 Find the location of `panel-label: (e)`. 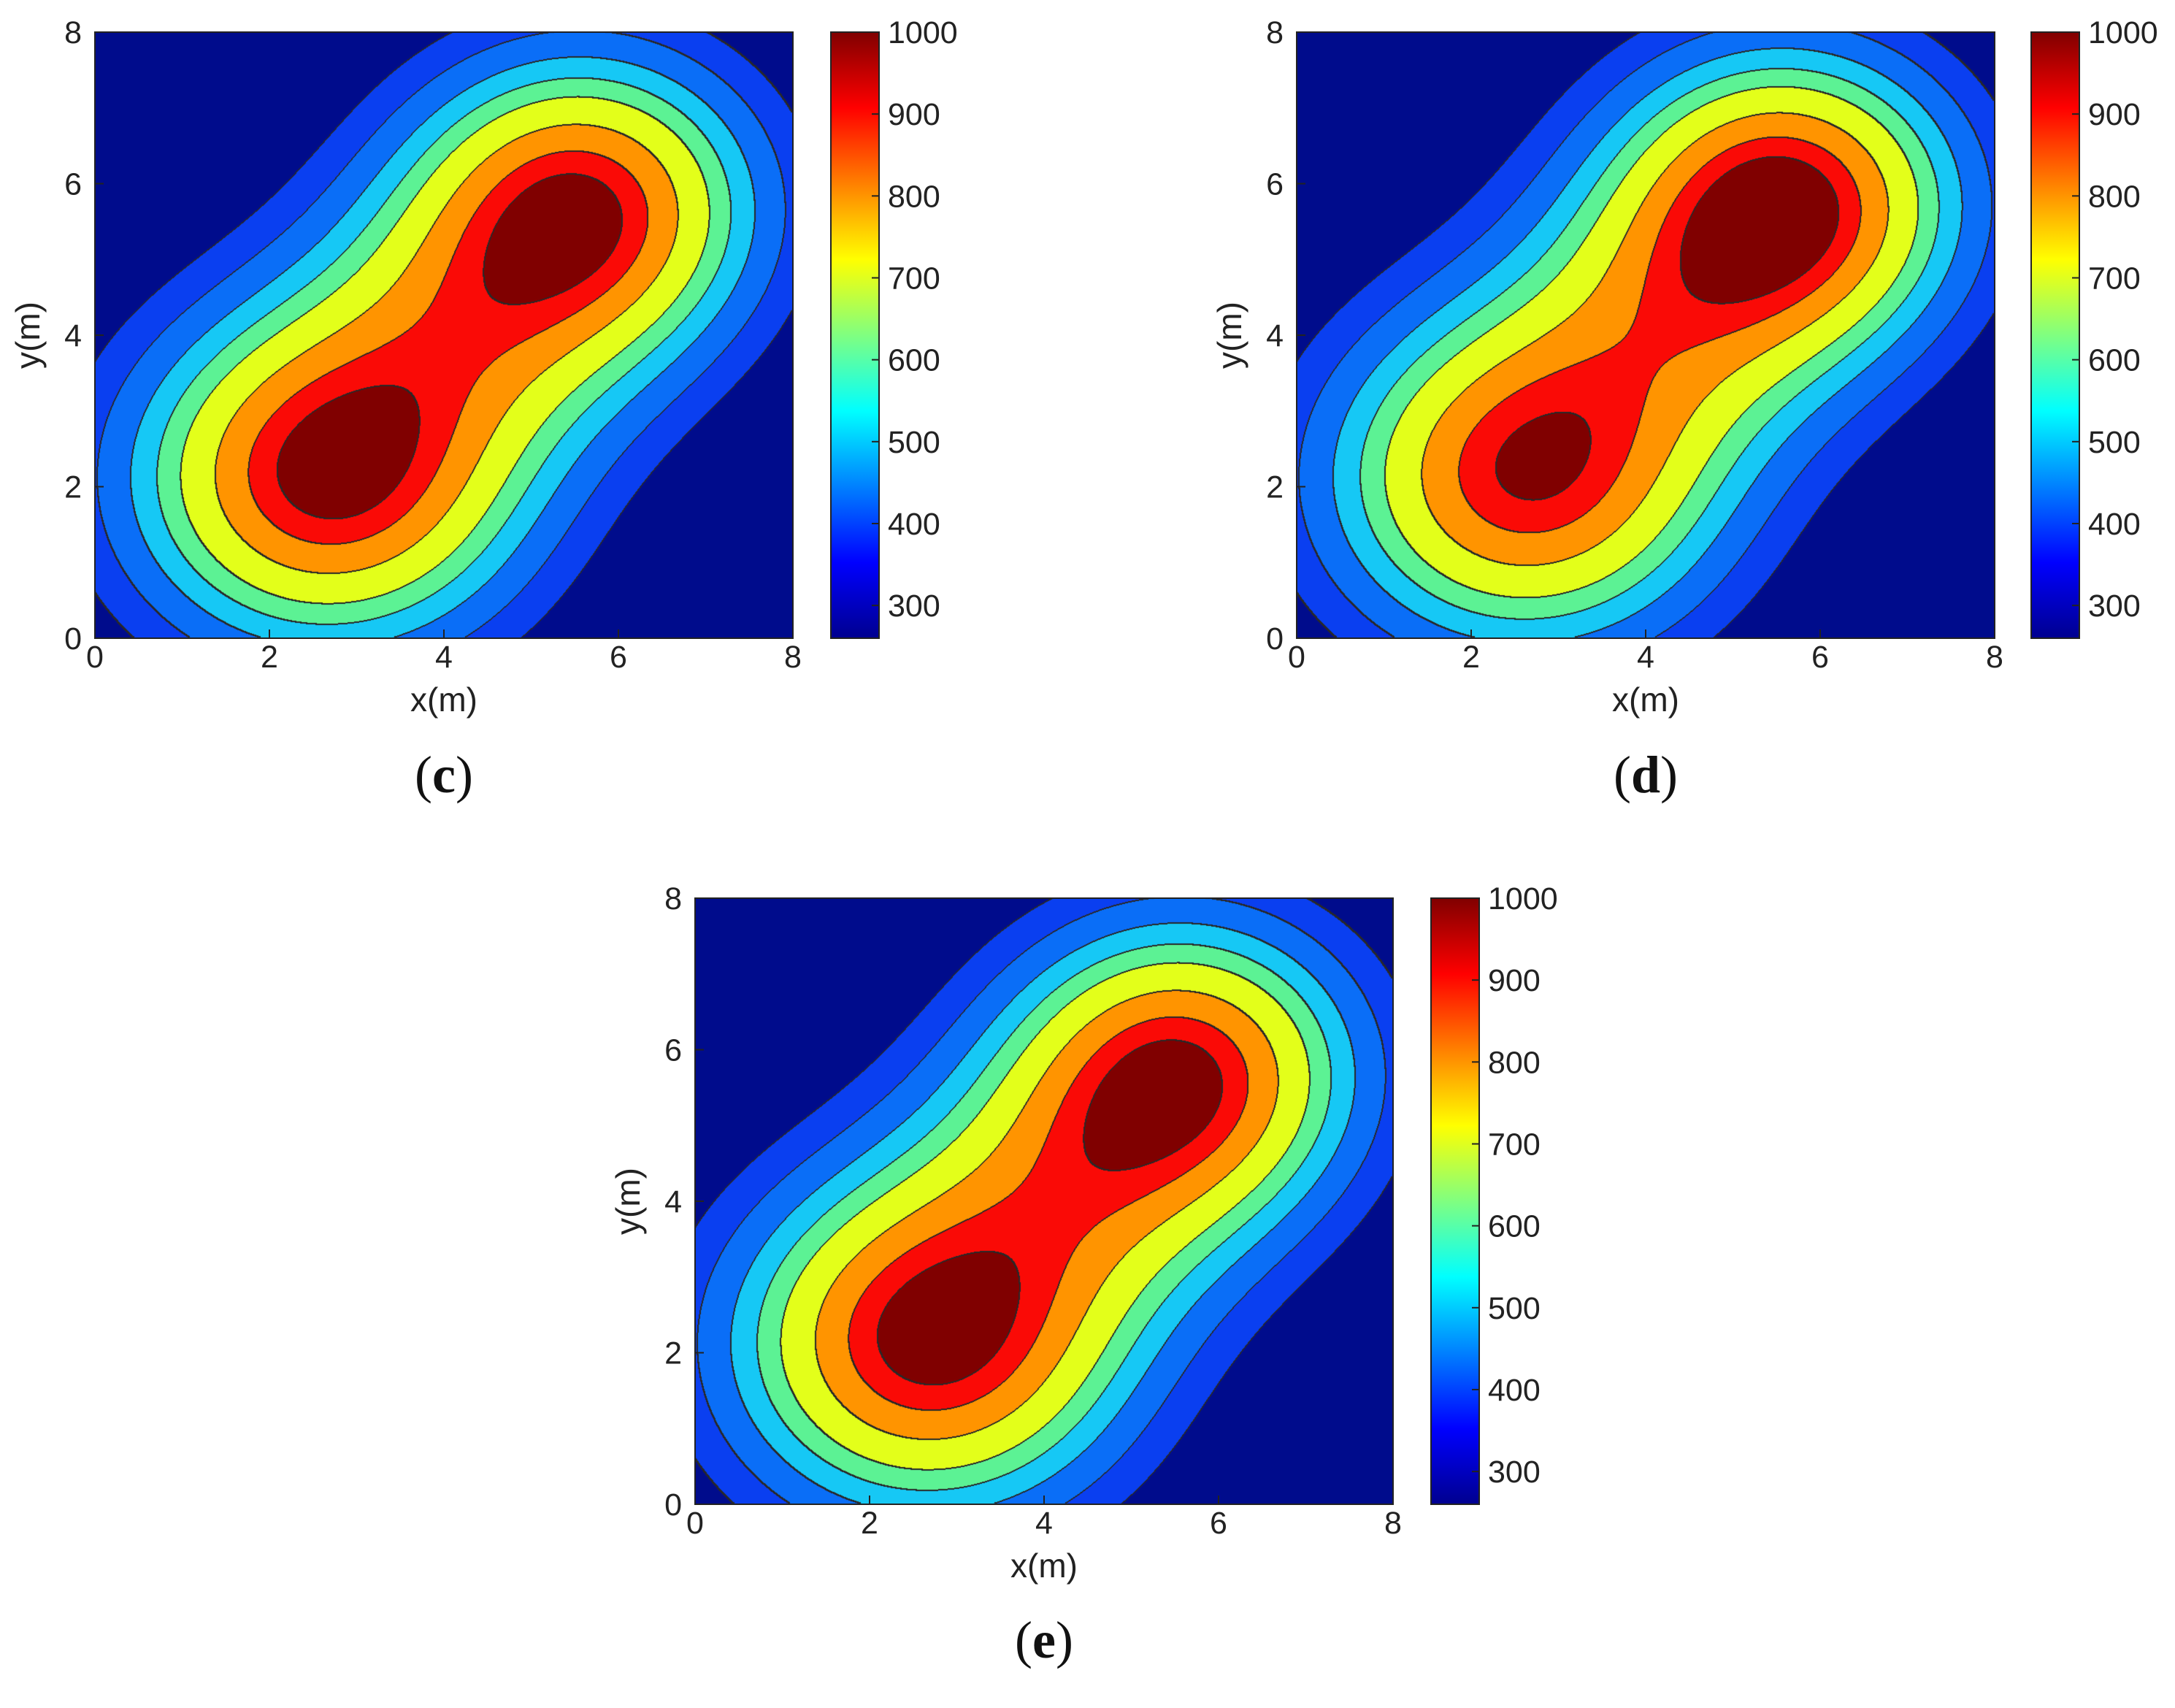

panel-label: (e) is located at coordinates (1044, 1640).